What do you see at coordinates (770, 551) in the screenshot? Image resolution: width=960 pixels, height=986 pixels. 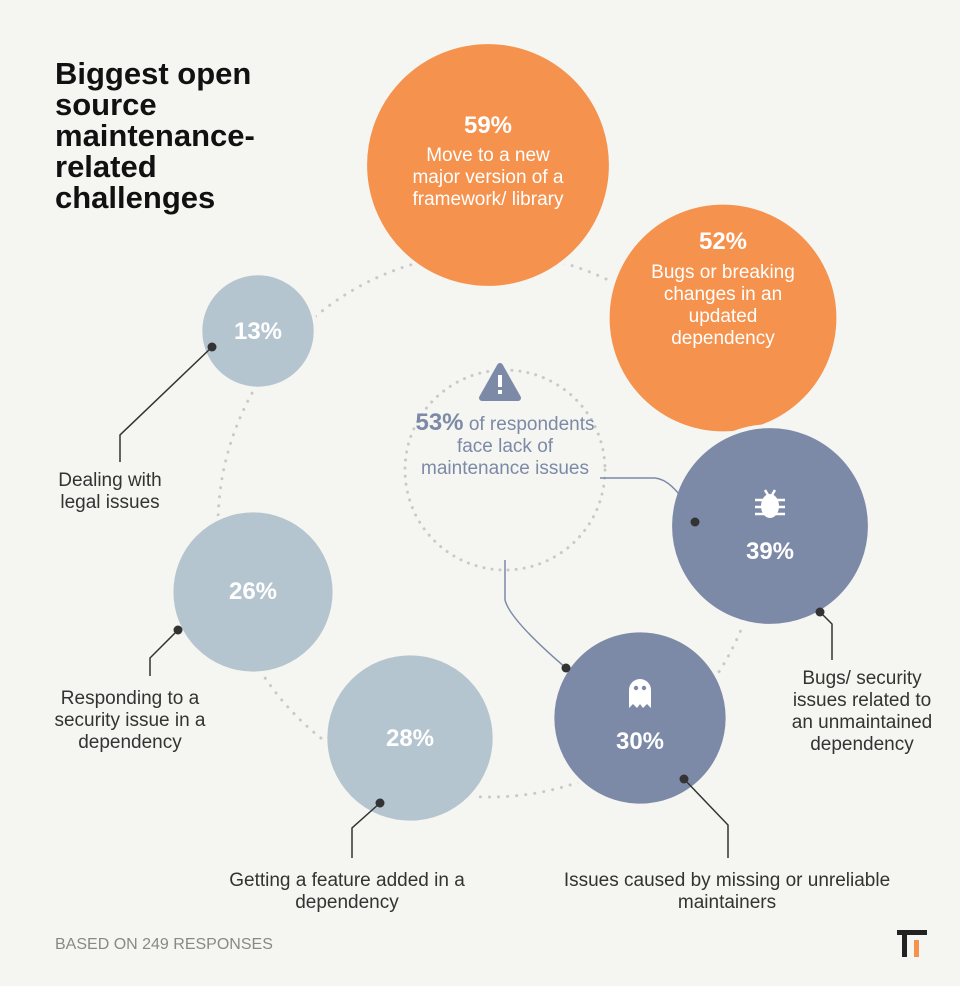 I see `value-label: 39%` at bounding box center [770, 551].